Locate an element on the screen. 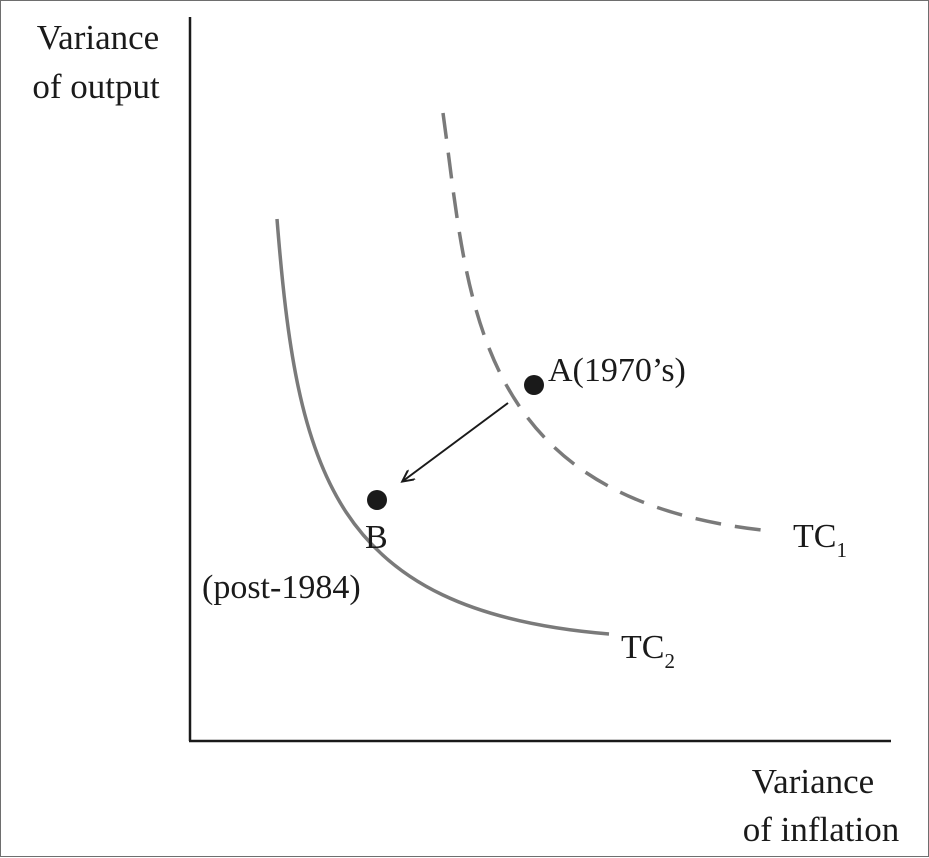 This screenshot has width=929, height=858. point-a is located at coordinates (534, 385).